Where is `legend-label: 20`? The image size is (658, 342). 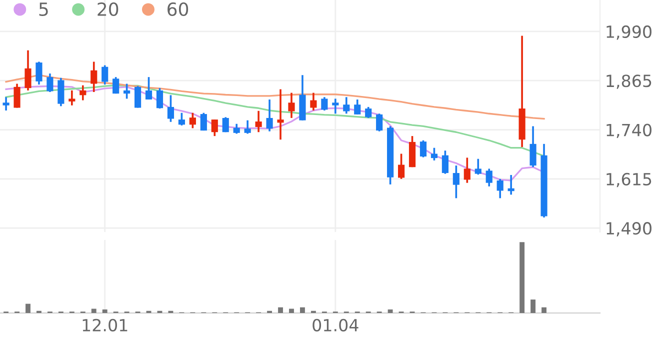 legend-label: 20 is located at coordinates (108, 9).